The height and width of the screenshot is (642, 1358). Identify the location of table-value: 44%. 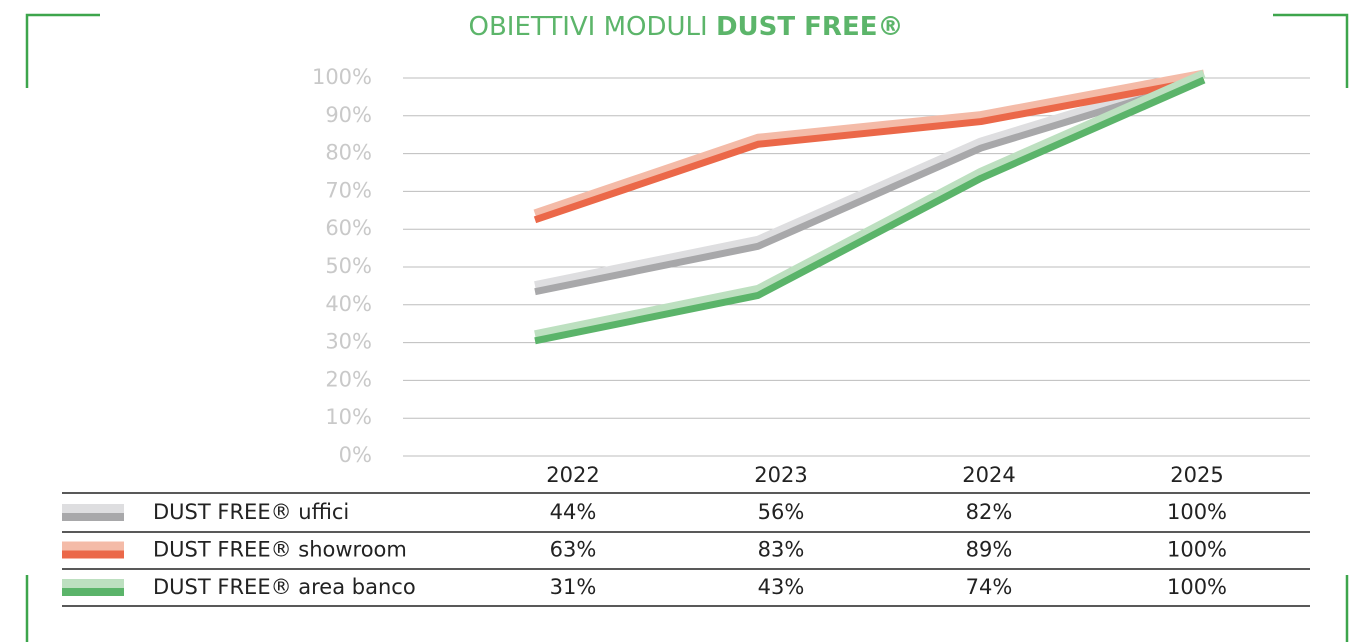
(573, 512).